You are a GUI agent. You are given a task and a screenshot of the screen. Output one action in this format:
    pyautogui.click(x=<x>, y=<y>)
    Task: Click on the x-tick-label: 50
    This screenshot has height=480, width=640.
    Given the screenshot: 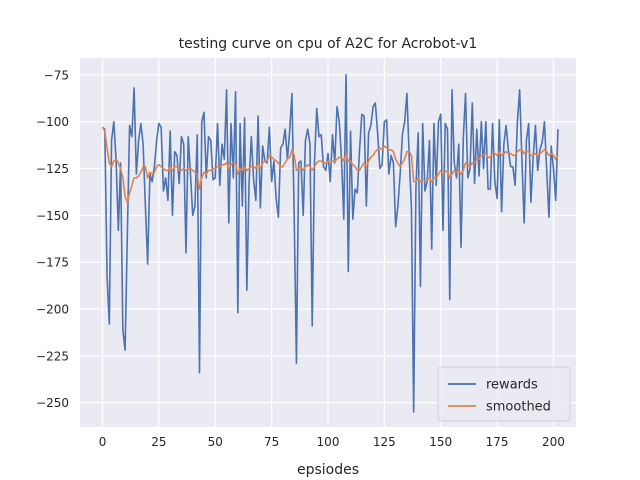 What is the action you would take?
    pyautogui.click(x=215, y=442)
    